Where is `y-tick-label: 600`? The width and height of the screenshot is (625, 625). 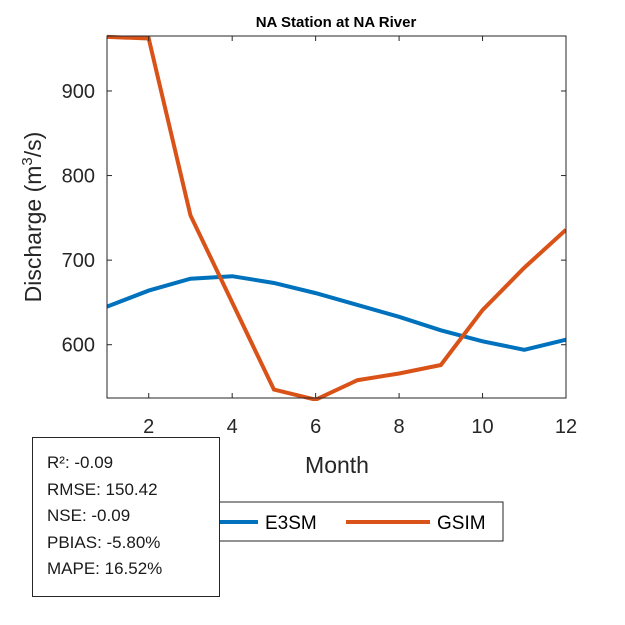
y-tick-label: 600 is located at coordinates (78, 346).